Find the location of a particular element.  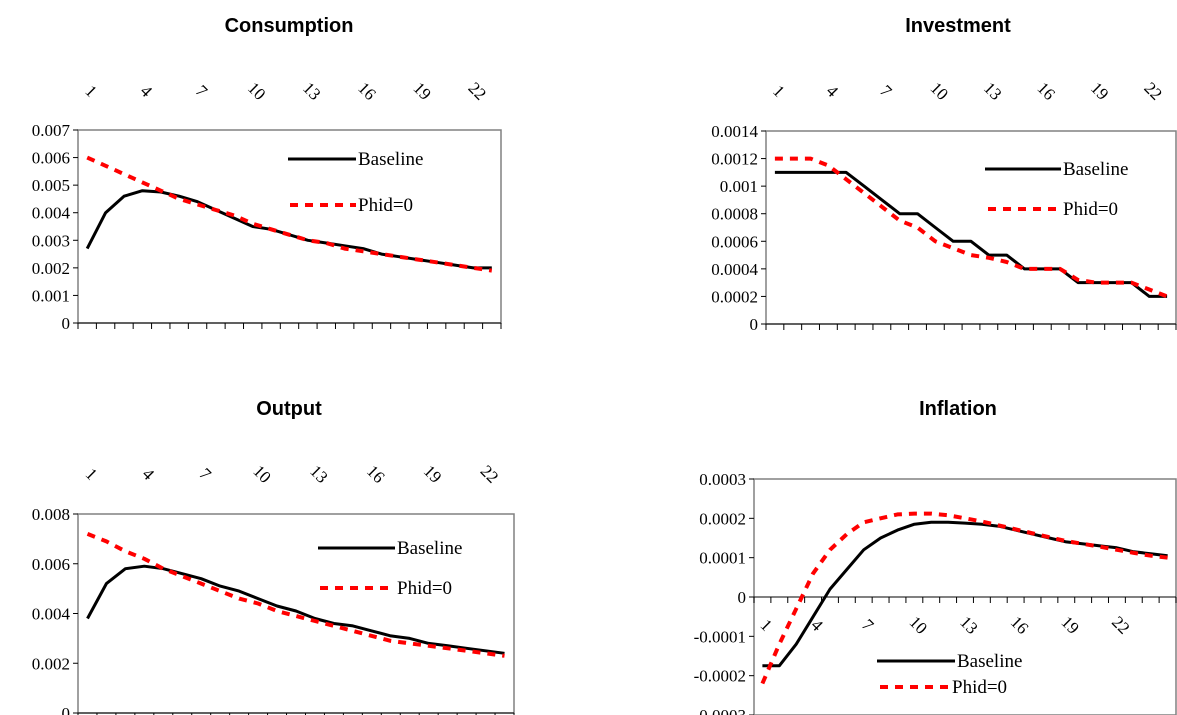

y-tick-label: 0.0012 is located at coordinates (734, 159).